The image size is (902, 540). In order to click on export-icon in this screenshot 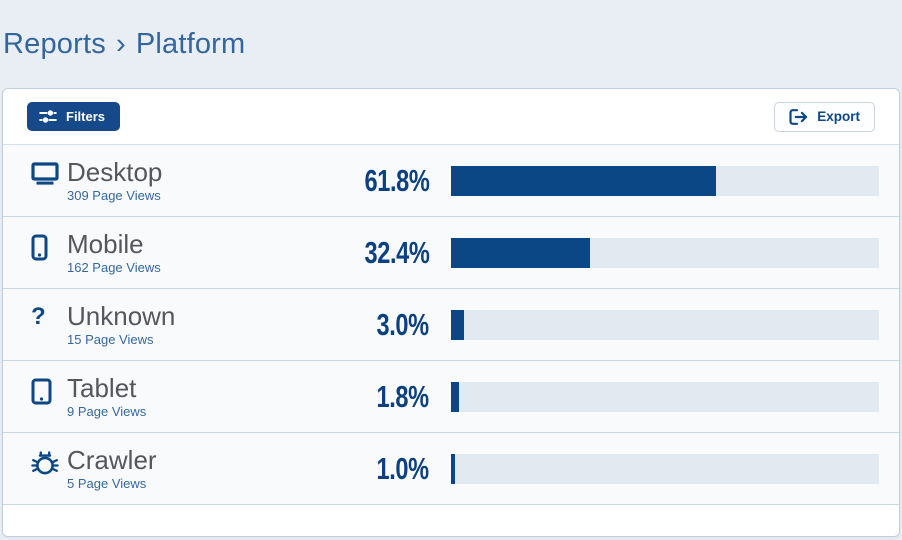, I will do `click(798, 116)`.